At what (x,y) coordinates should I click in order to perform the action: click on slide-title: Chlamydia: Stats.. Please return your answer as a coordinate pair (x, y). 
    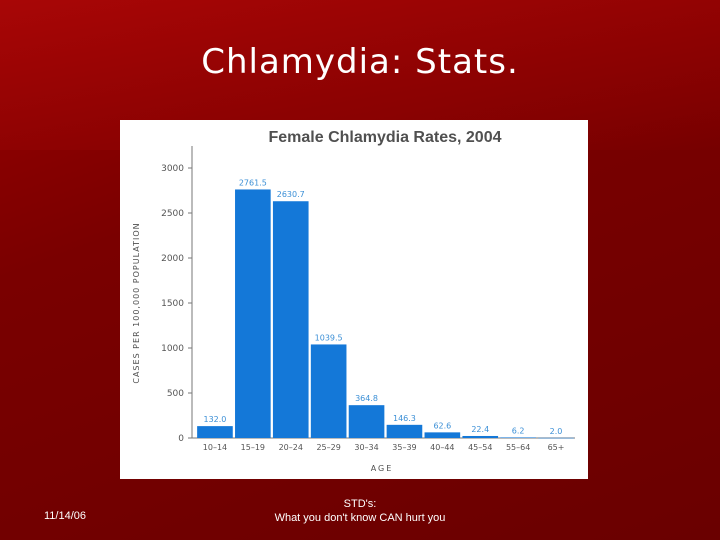
    Looking at the image, I should click on (360, 62).